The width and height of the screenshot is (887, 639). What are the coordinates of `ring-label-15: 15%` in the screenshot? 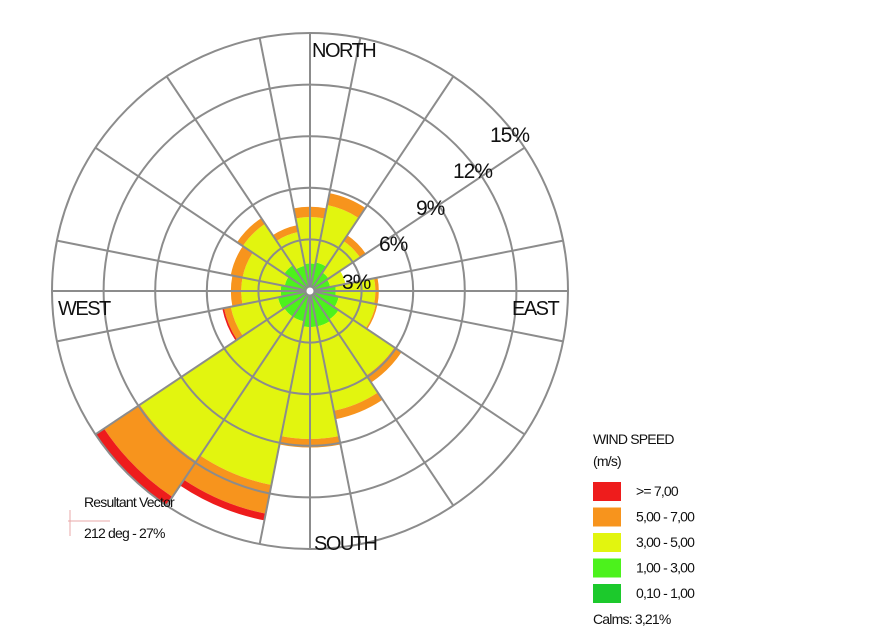 It's located at (509, 135).